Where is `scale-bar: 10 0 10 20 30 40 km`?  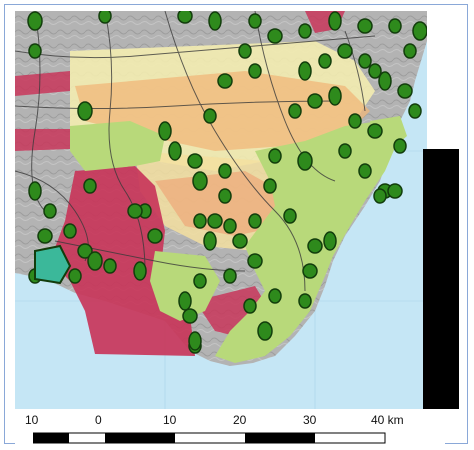
scale-bar: 10 0 10 20 30 40 km is located at coordinates (230, 428).